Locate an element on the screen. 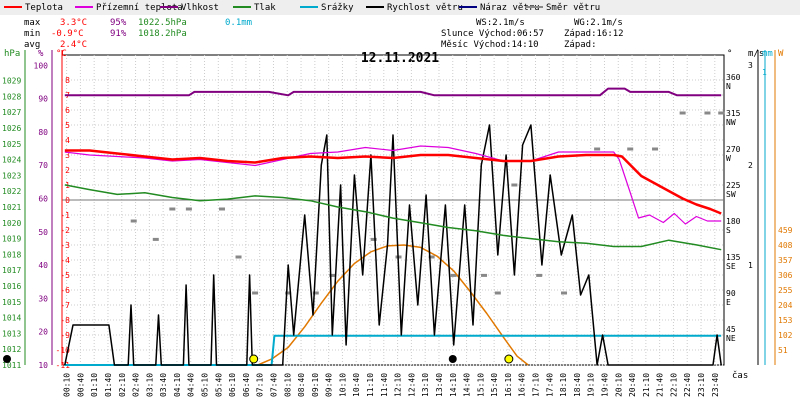 This screenshot has height=404, width=800. moonrise-marker is located at coordinates (452, 359).